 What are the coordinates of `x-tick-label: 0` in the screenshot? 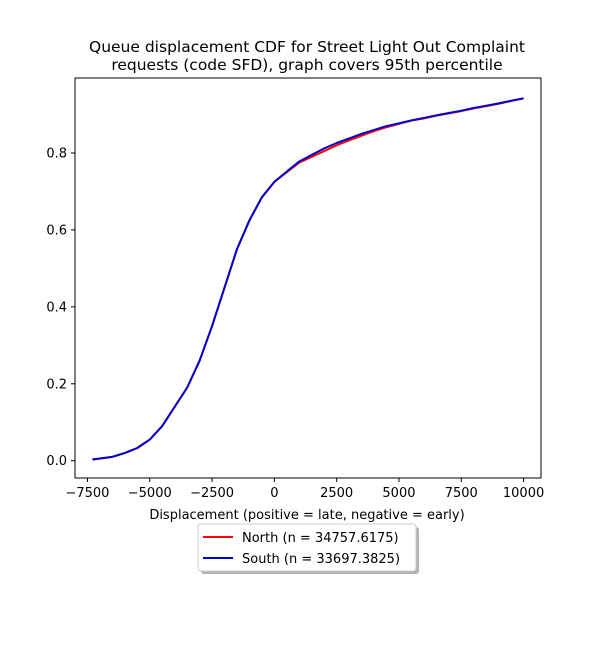 It's located at (274, 493).